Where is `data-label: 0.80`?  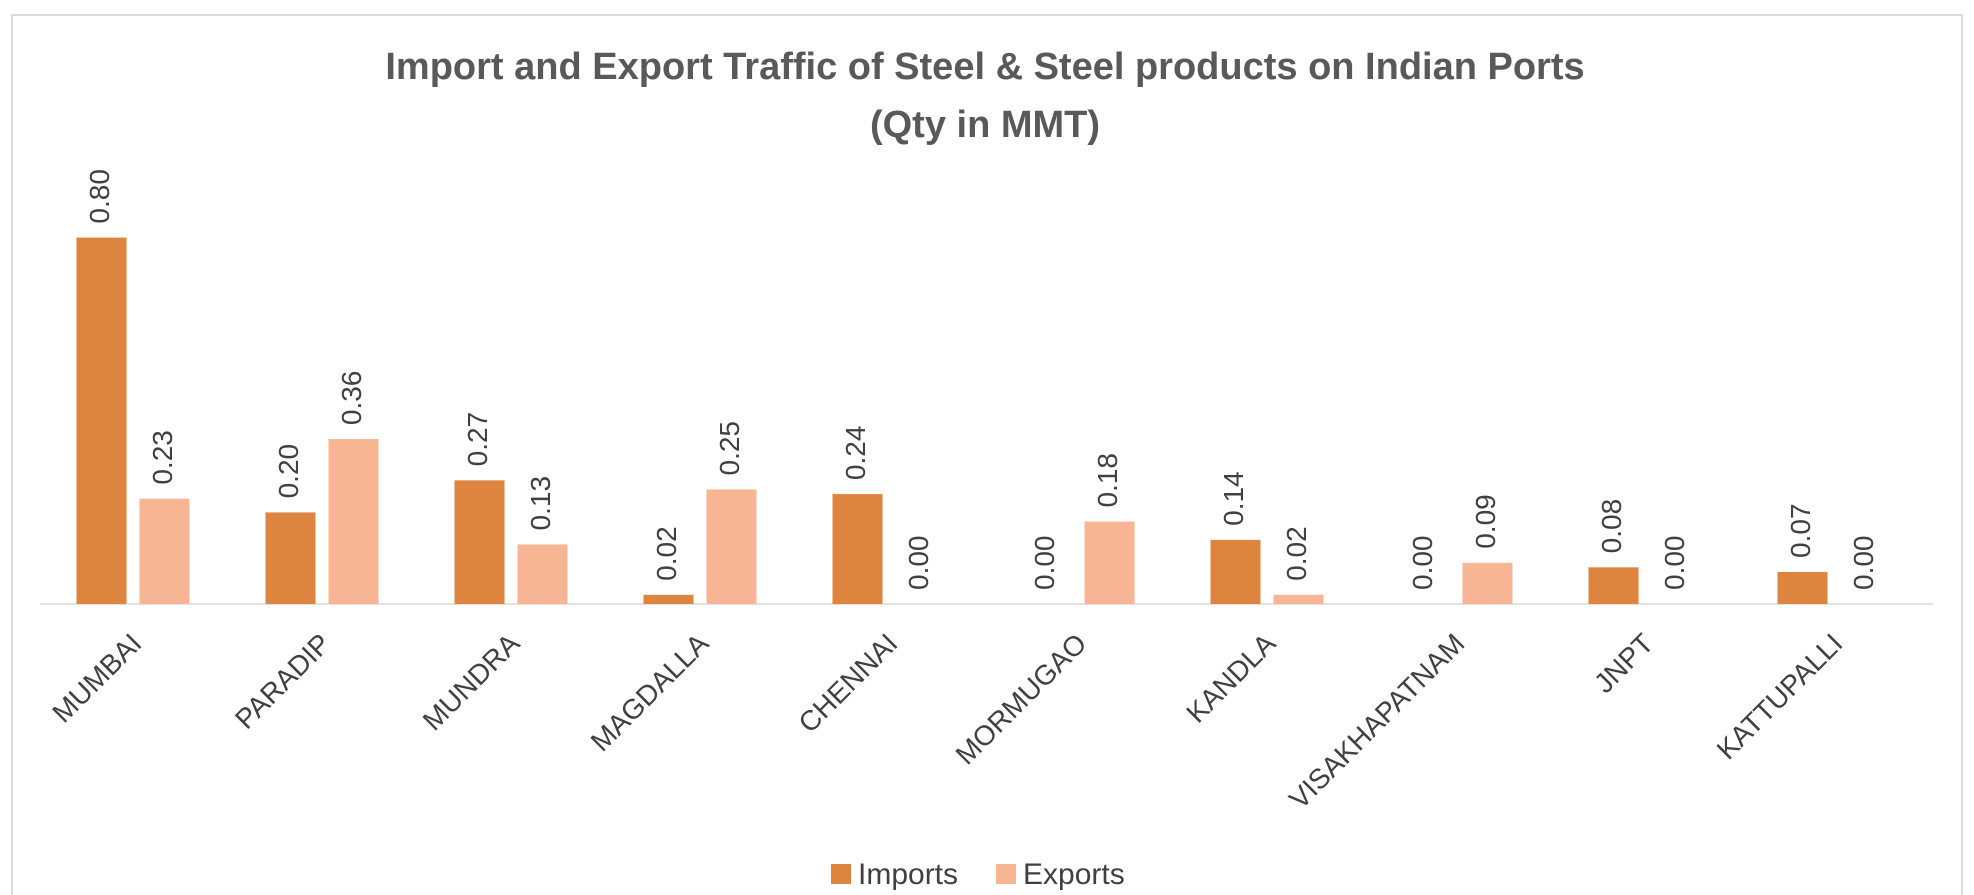 data-label: 0.80 is located at coordinates (99, 196).